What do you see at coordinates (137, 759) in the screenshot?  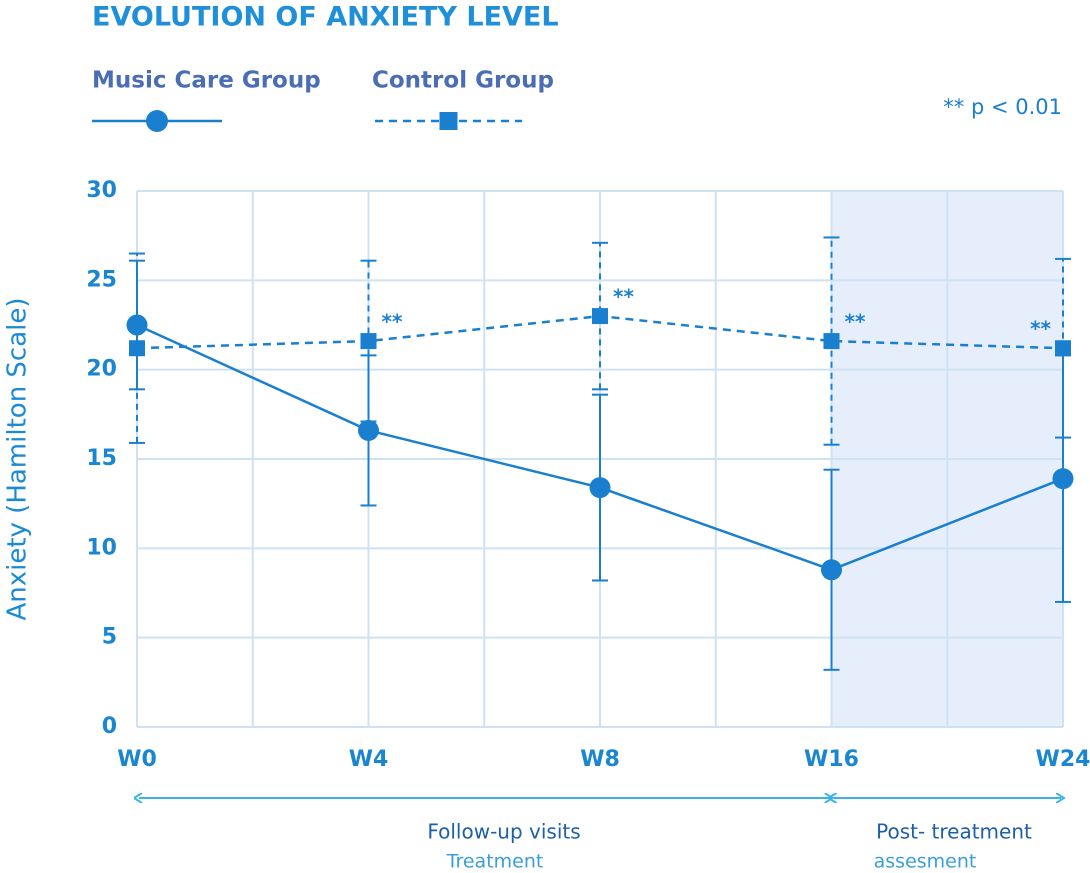 I see `x-tick-label: W0` at bounding box center [137, 759].